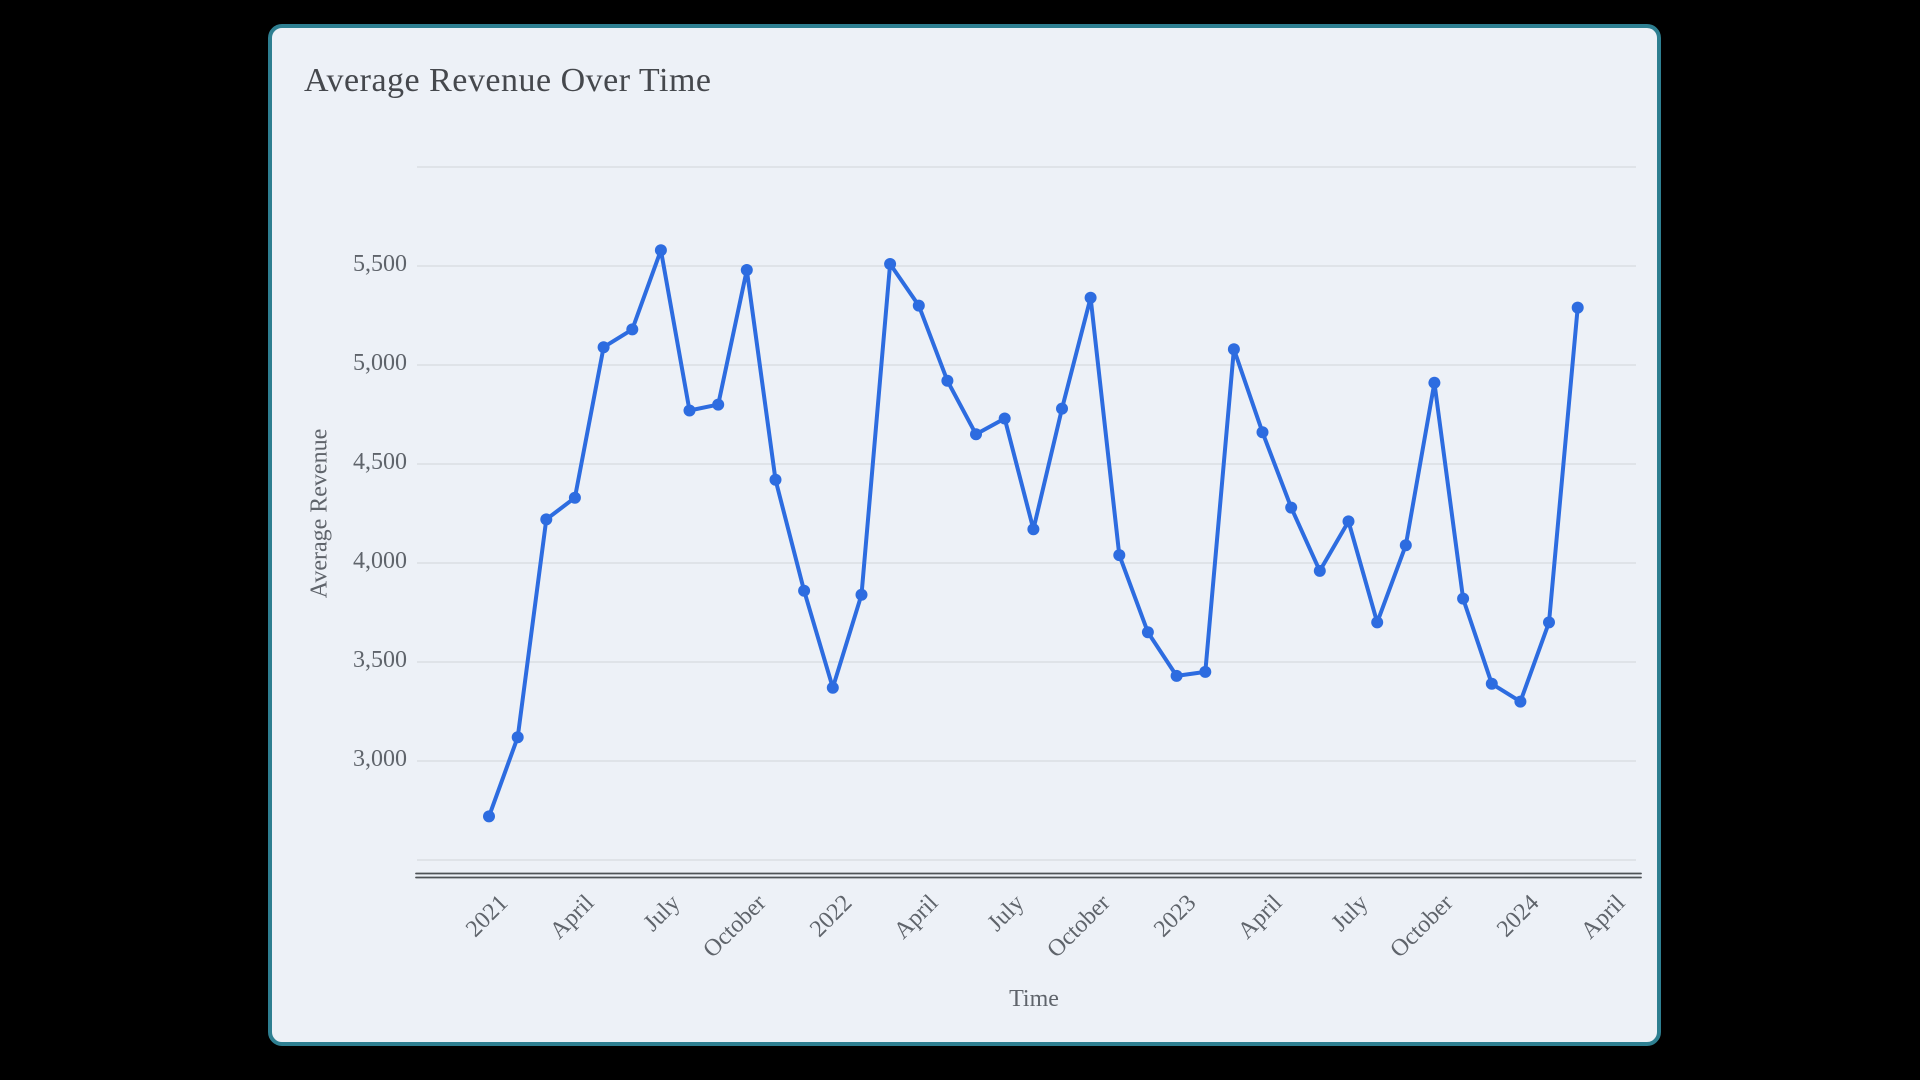 This screenshot has height=1080, width=1920. I want to click on y-tick-label: 3,000, so click(380, 759).